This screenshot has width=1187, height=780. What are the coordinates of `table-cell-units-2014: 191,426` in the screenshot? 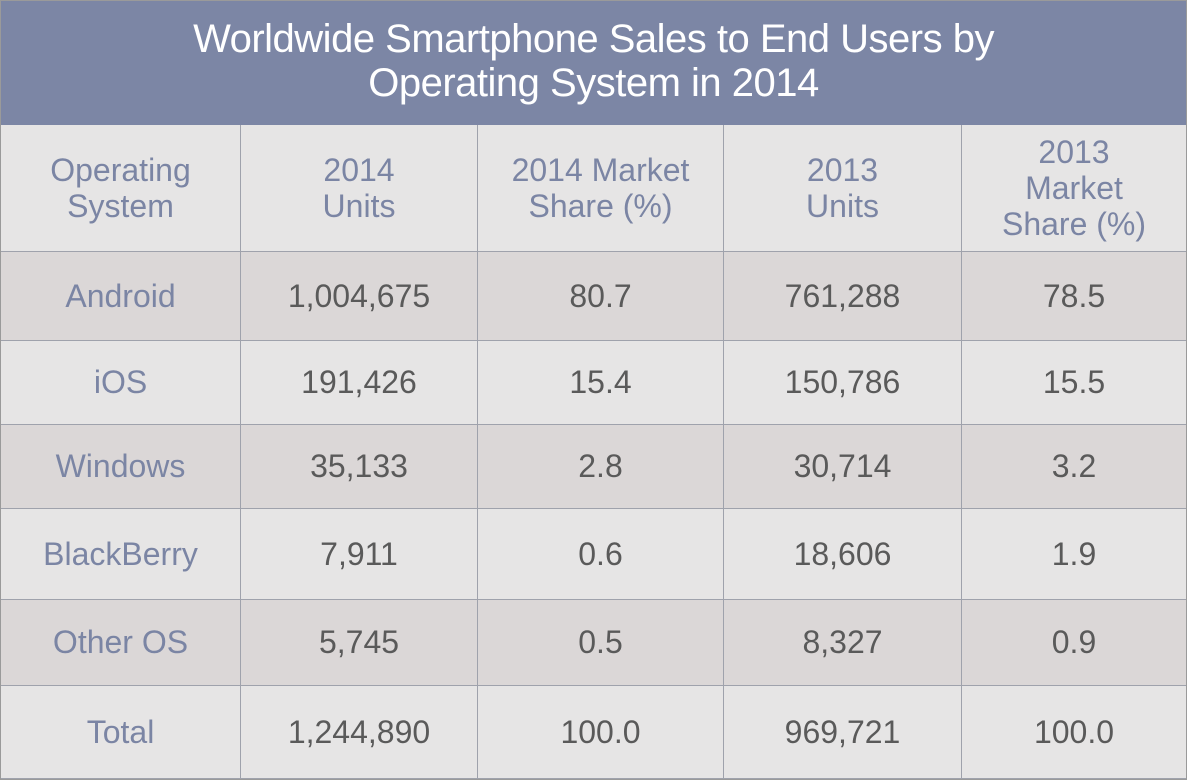 It's located at (359, 383).